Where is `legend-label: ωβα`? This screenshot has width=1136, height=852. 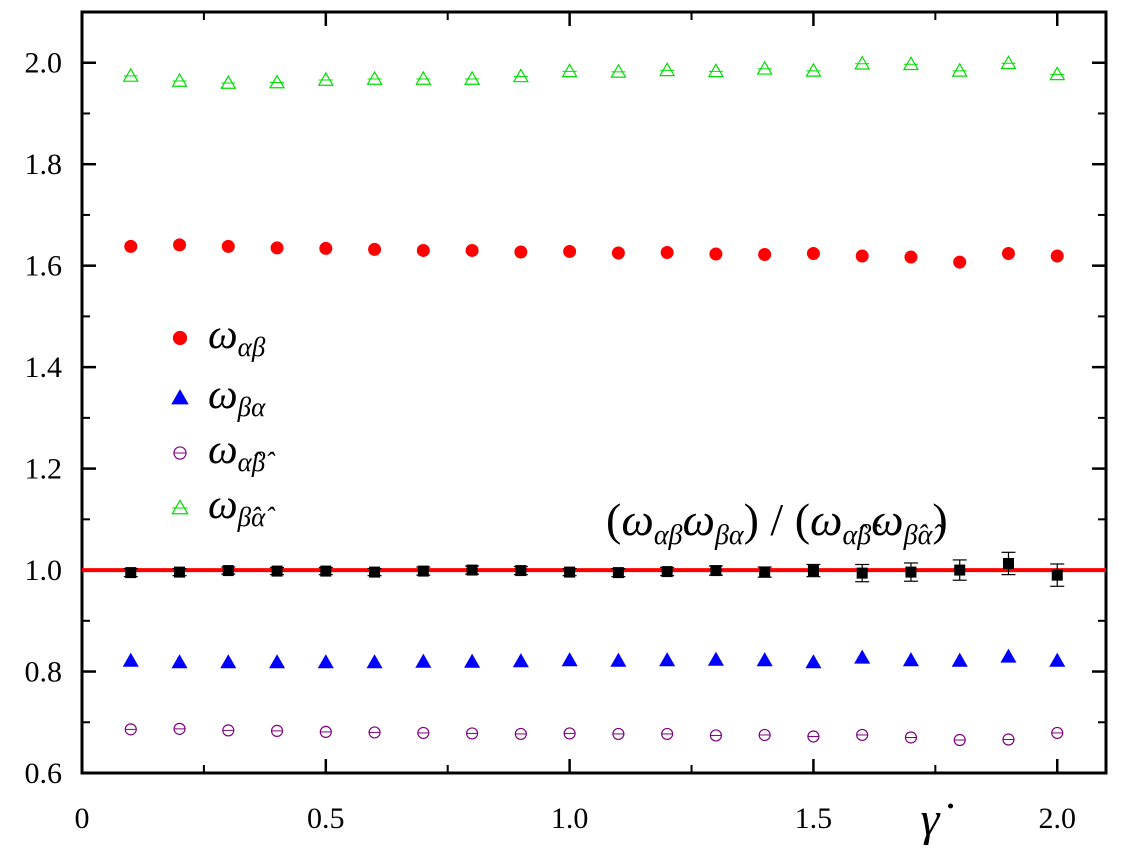 legend-label: ωβα is located at coordinates (237, 397).